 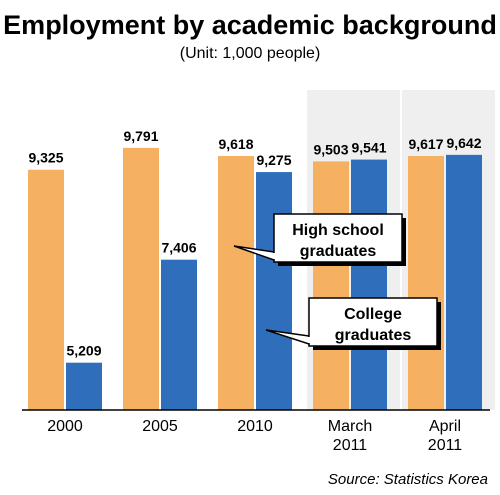 What do you see at coordinates (83, 351) in the screenshot?
I see `data-label-college-0: 5,209` at bounding box center [83, 351].